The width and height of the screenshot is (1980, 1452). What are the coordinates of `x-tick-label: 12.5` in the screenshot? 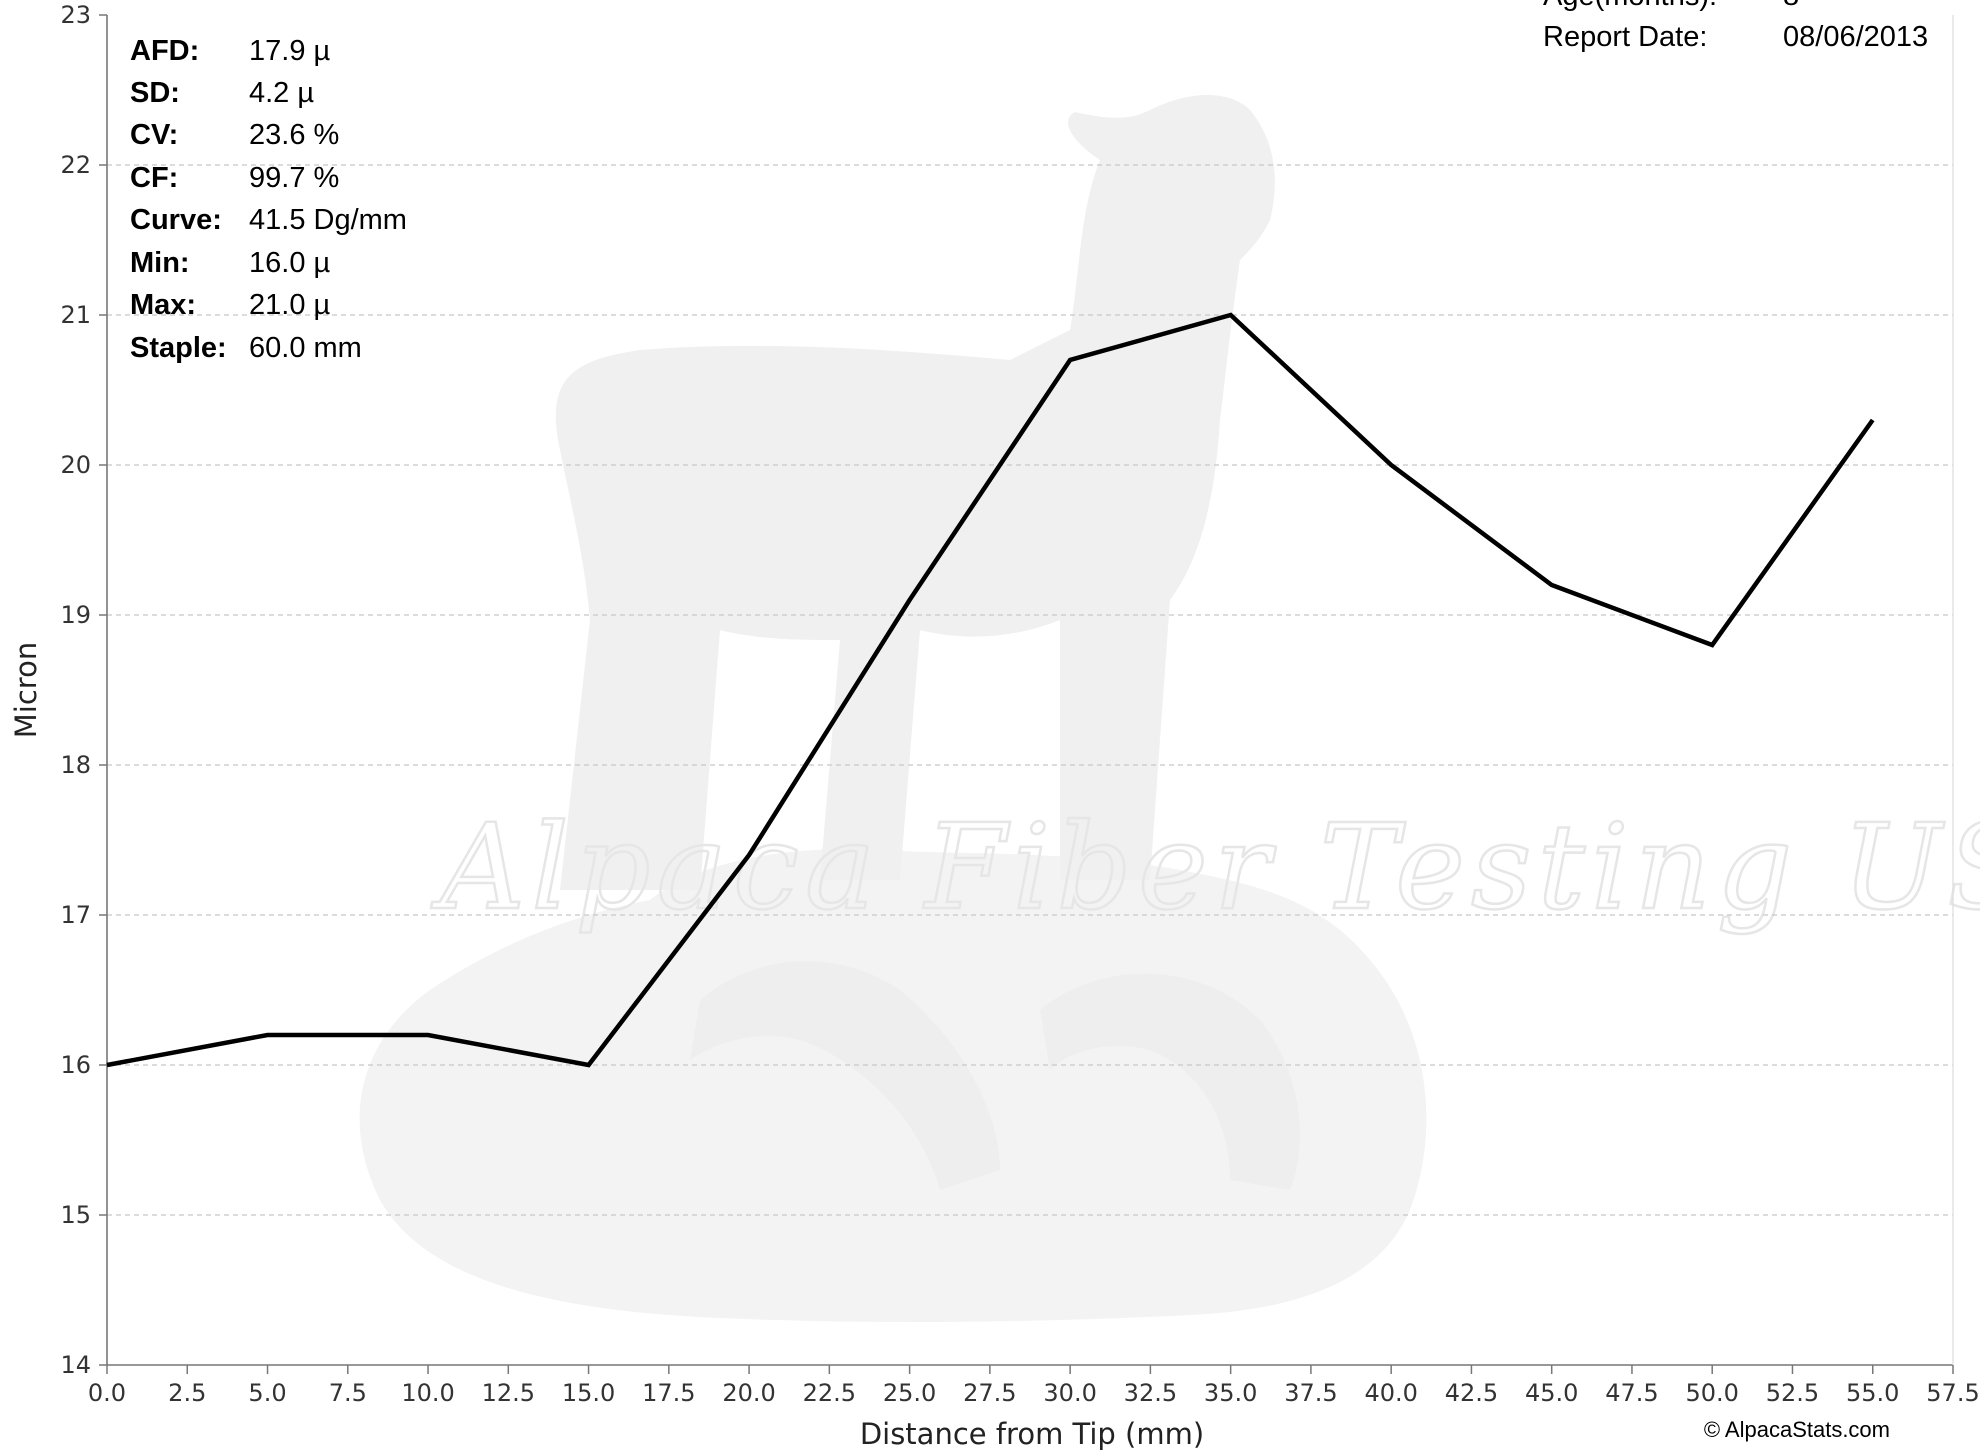 It's located at (508, 1393).